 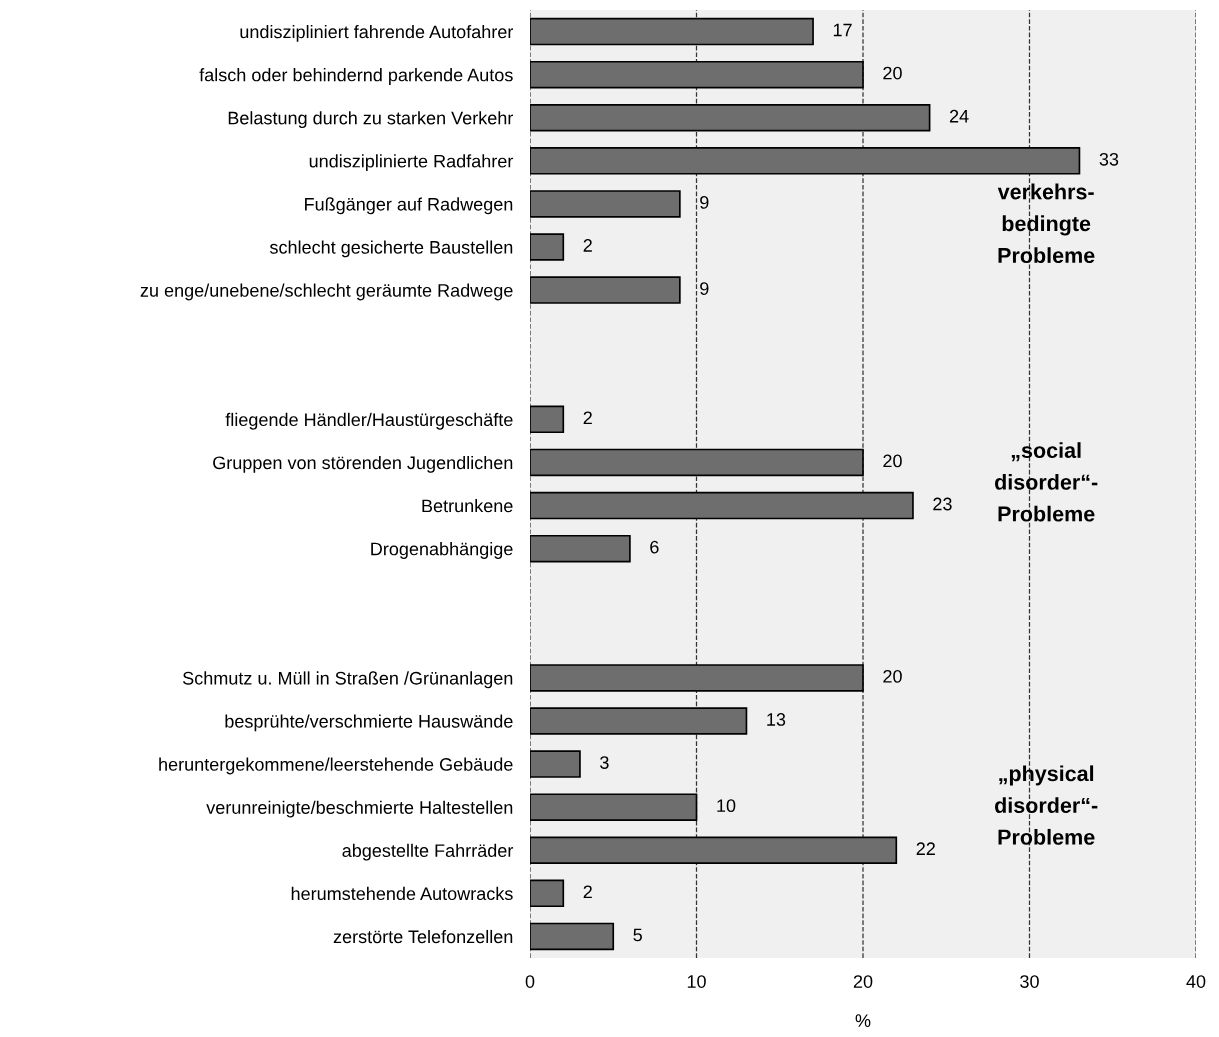 What do you see at coordinates (423, 936) in the screenshot?
I see `y-tick-label: zerstörte Telefonzellen` at bounding box center [423, 936].